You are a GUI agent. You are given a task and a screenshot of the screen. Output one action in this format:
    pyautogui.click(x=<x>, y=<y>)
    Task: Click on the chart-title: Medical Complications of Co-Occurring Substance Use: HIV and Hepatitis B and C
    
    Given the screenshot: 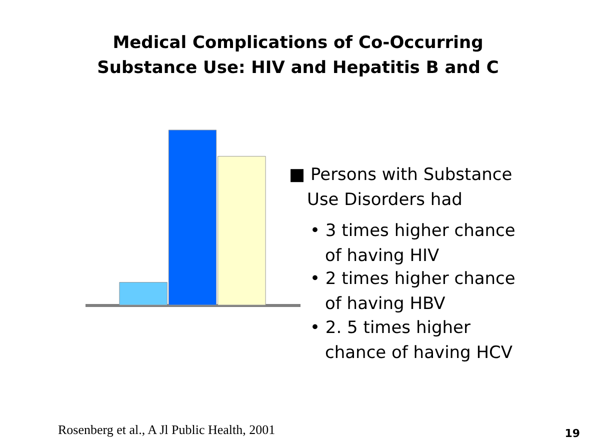 What is the action you would take?
    pyautogui.click(x=298, y=55)
    